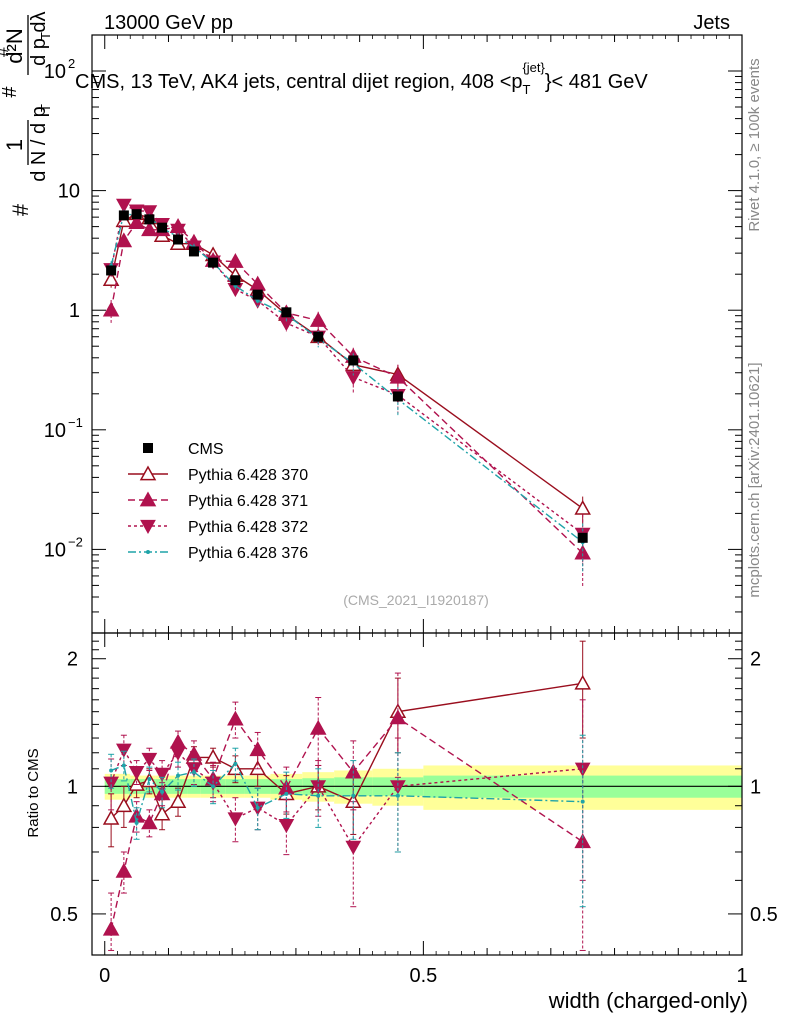 The width and height of the screenshot is (786, 1024). Describe the element at coordinates (71, 63) in the screenshot. I see `y-tick-exponent: 2` at that location.